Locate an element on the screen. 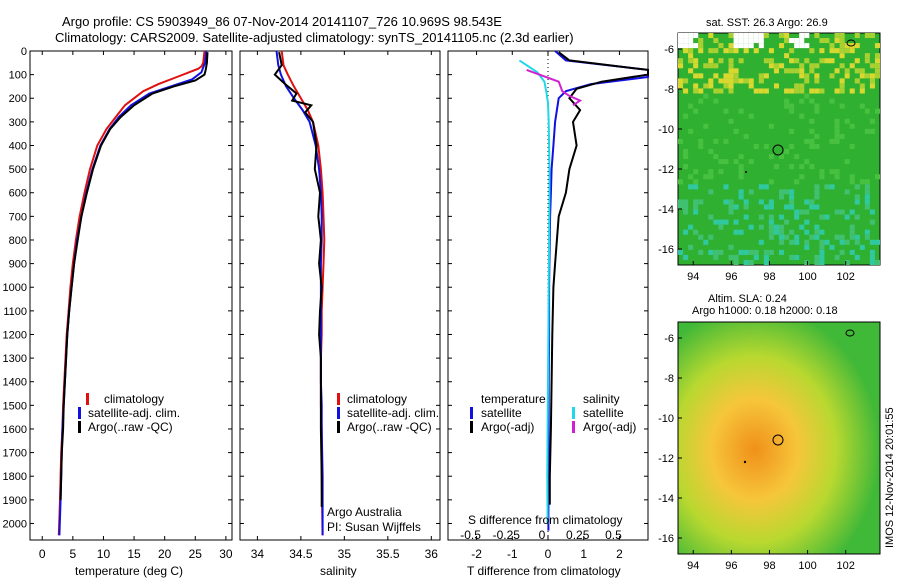 Image resolution: width=900 pixels, height=580 pixels. depth-tick-label: 1200 is located at coordinates (15, 335).